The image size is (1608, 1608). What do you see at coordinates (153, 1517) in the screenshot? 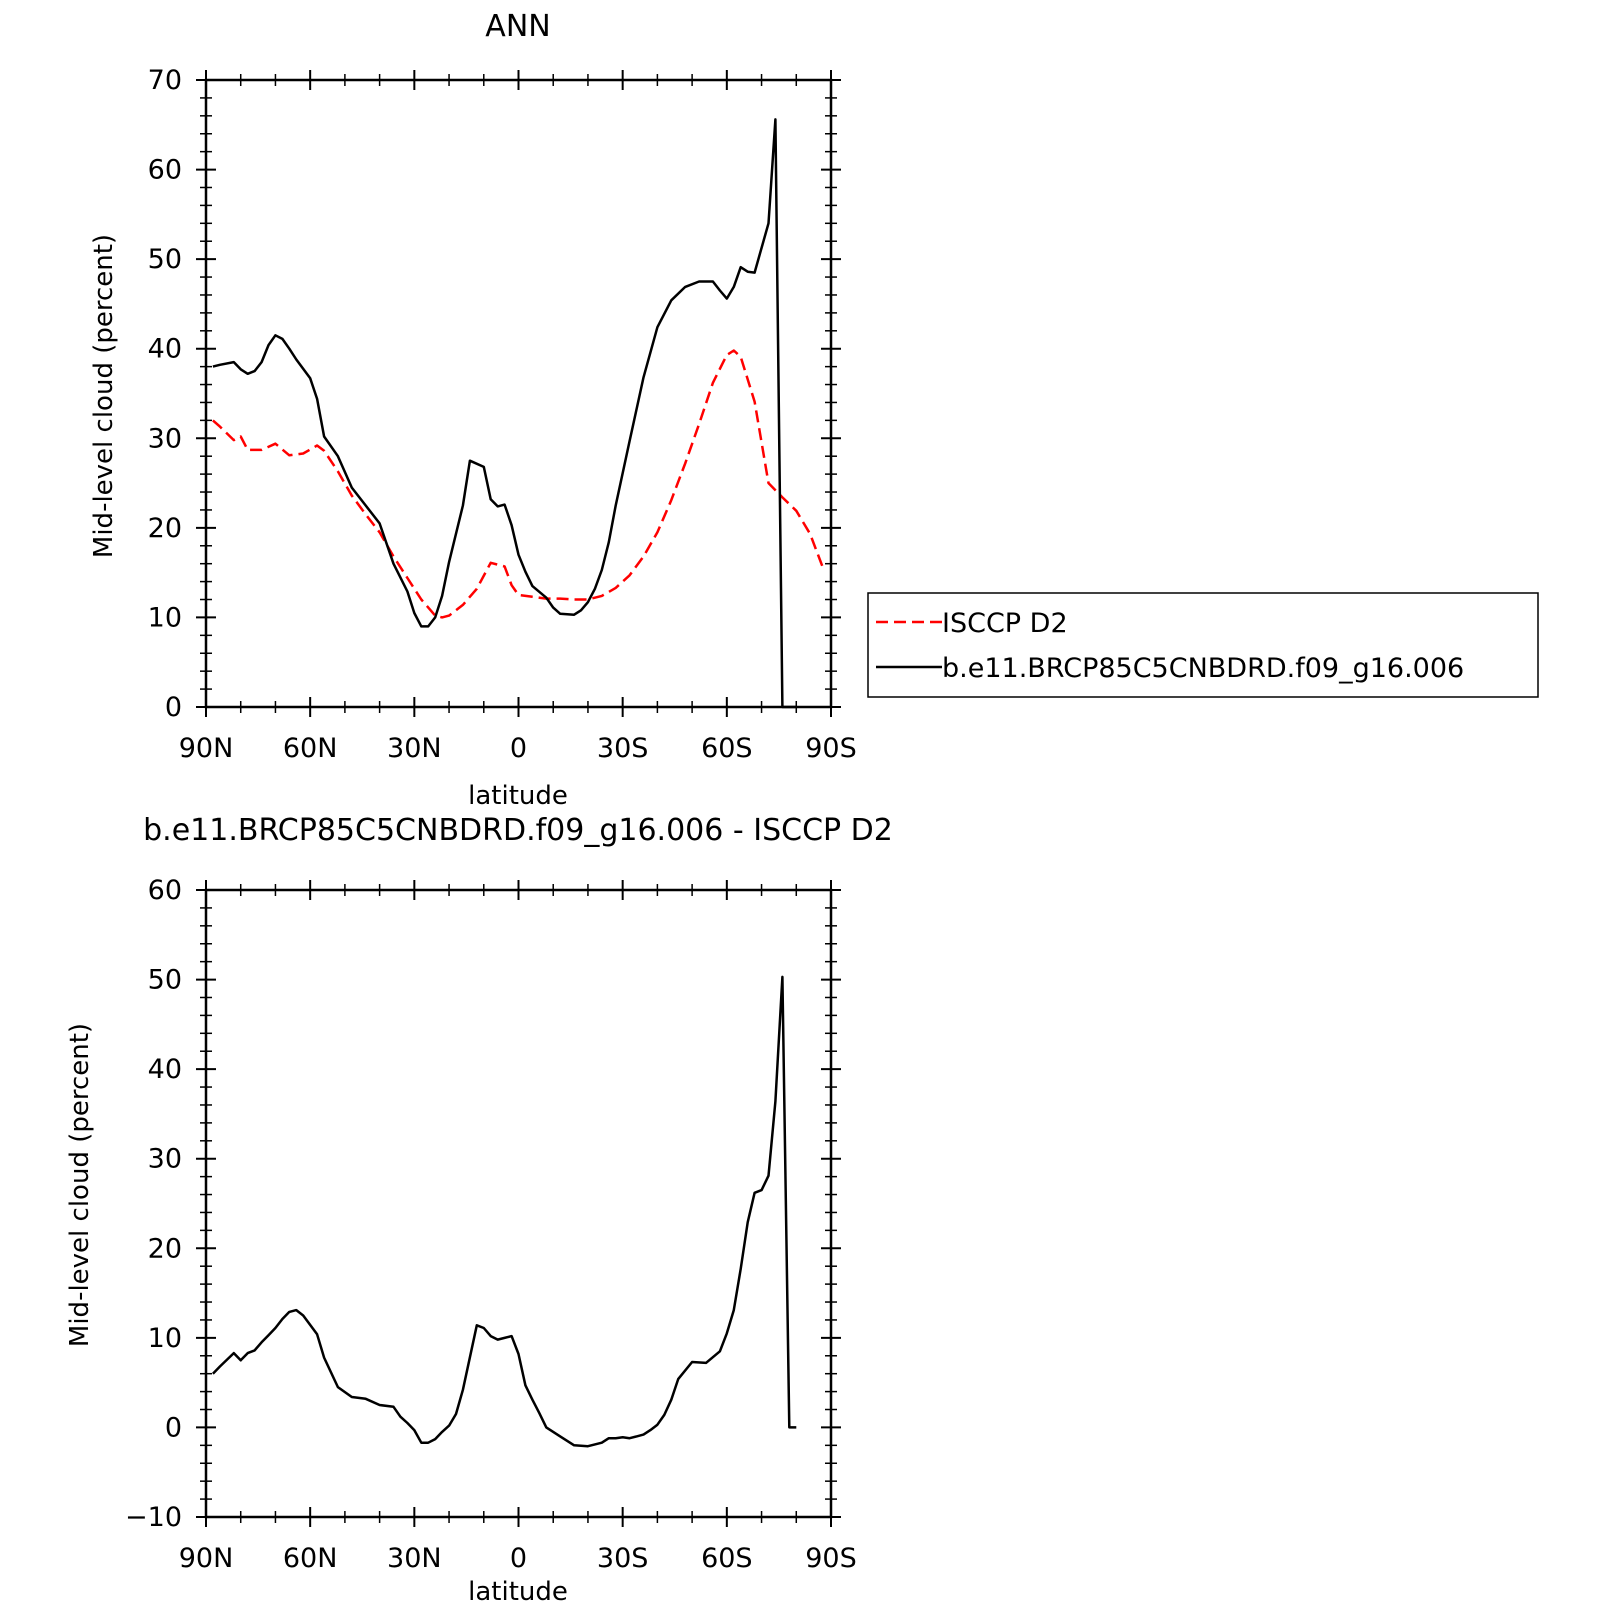
I see `y-tick-label: −10` at bounding box center [153, 1517].